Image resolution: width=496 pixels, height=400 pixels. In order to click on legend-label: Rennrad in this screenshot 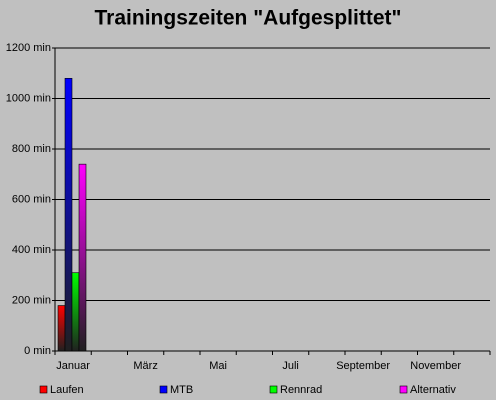, I will do `click(301, 390)`.